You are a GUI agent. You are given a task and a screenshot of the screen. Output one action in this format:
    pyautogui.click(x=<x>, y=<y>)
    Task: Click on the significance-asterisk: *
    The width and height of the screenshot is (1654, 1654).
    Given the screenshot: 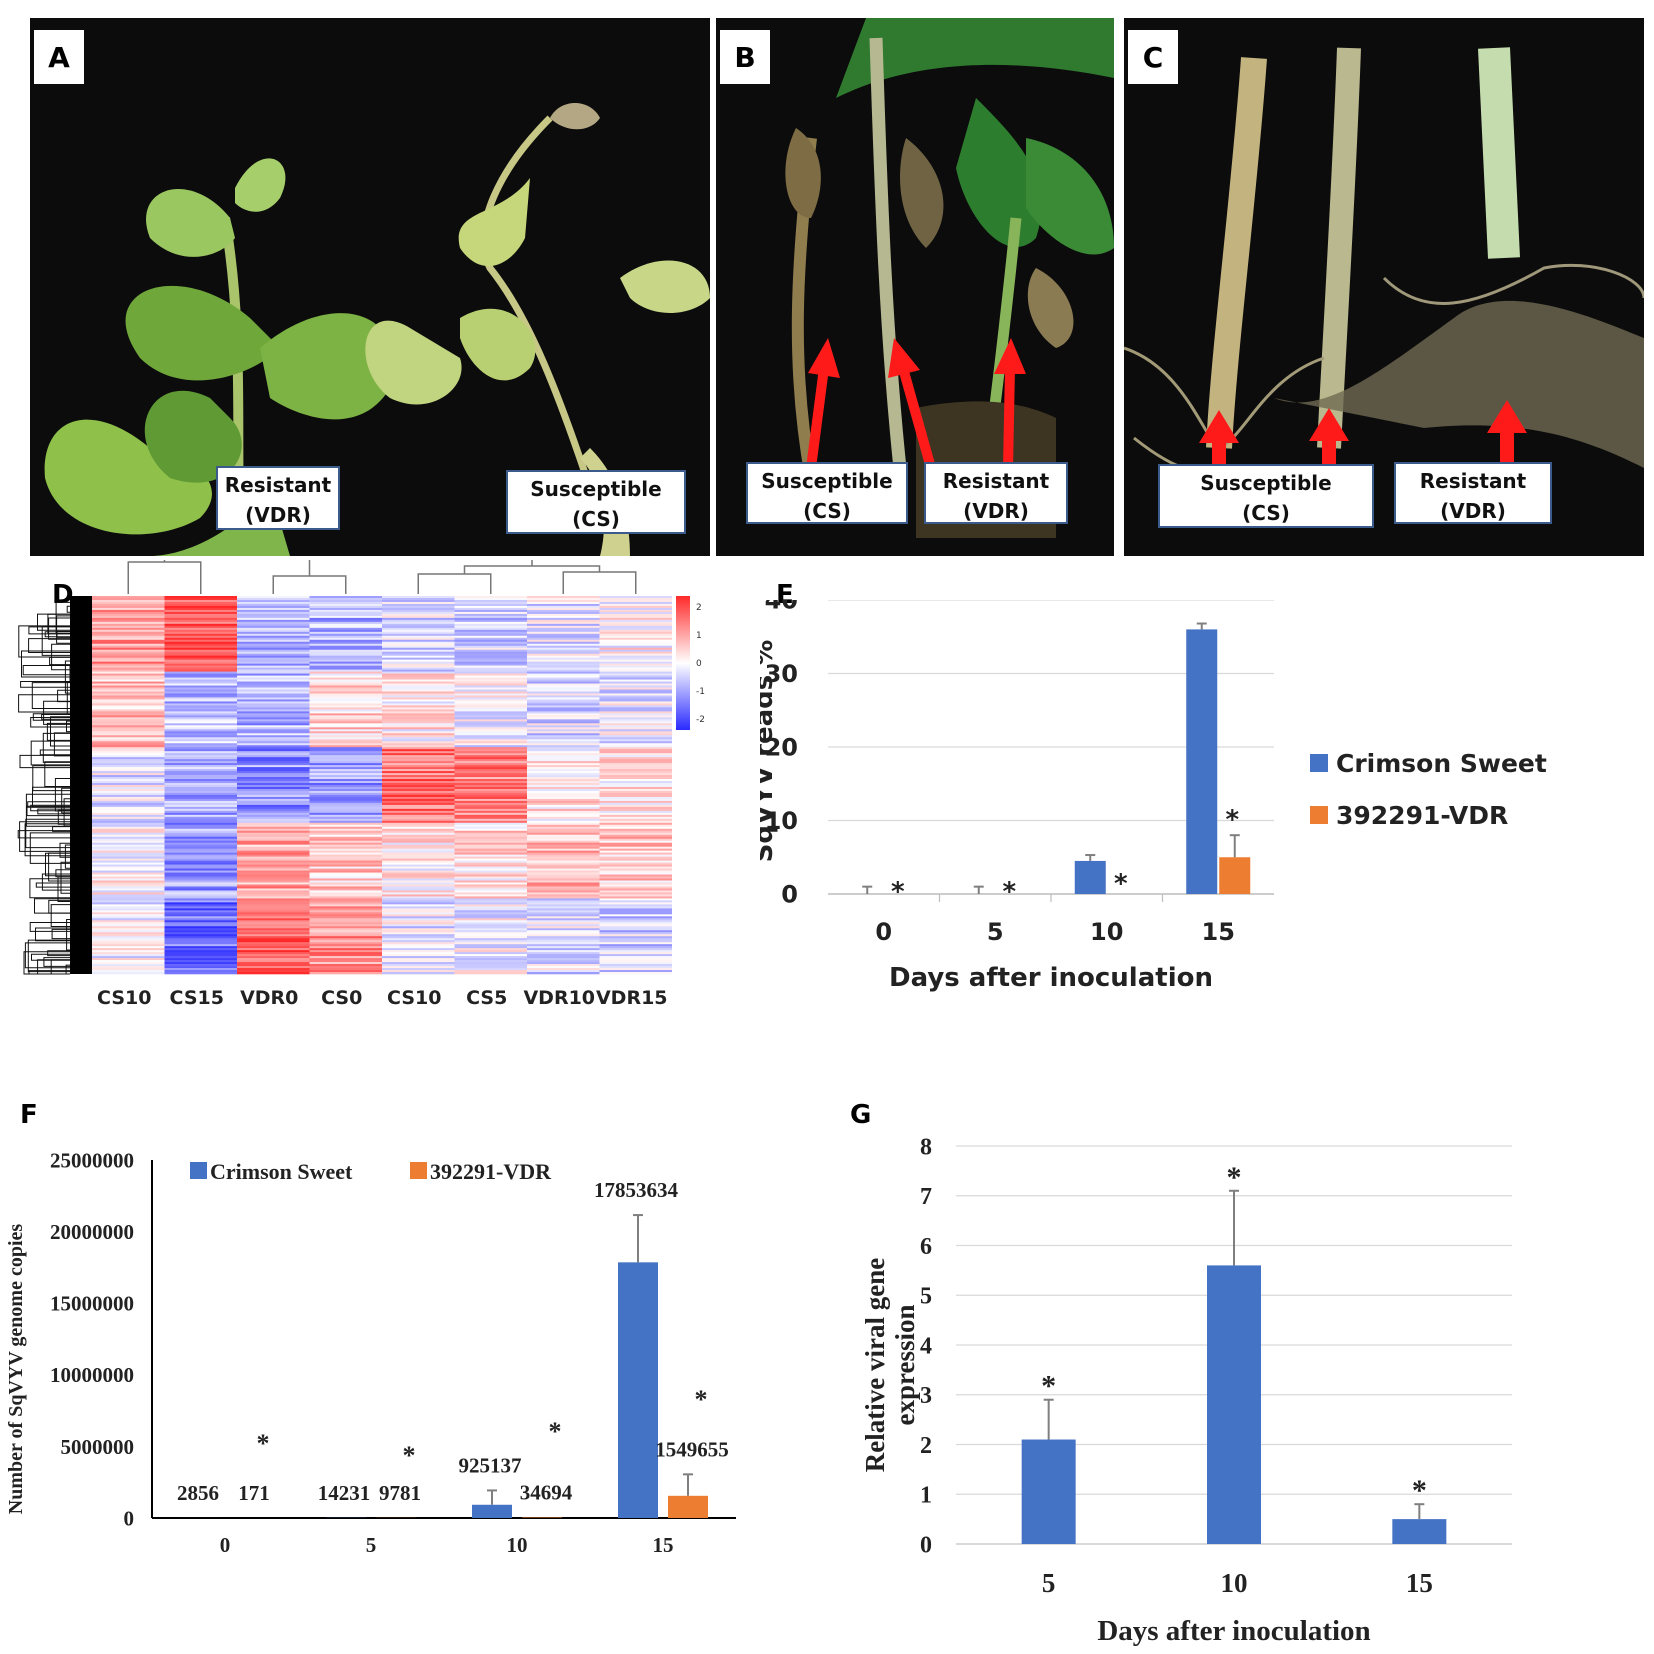 What is the action you would take?
    pyautogui.click(x=1232, y=820)
    